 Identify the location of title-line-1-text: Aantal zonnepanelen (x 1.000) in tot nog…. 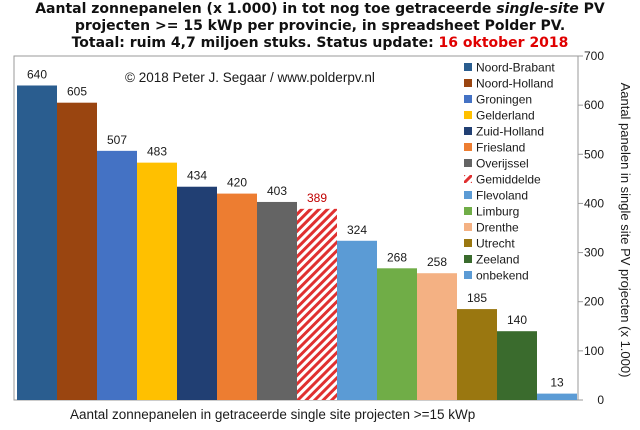
(266, 9).